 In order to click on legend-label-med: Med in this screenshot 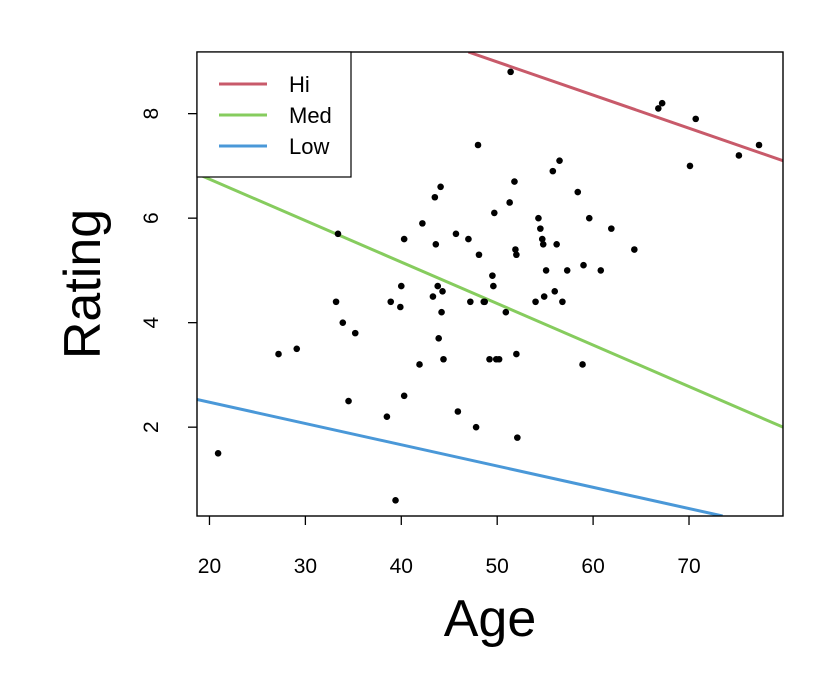, I will do `click(310, 115)`.